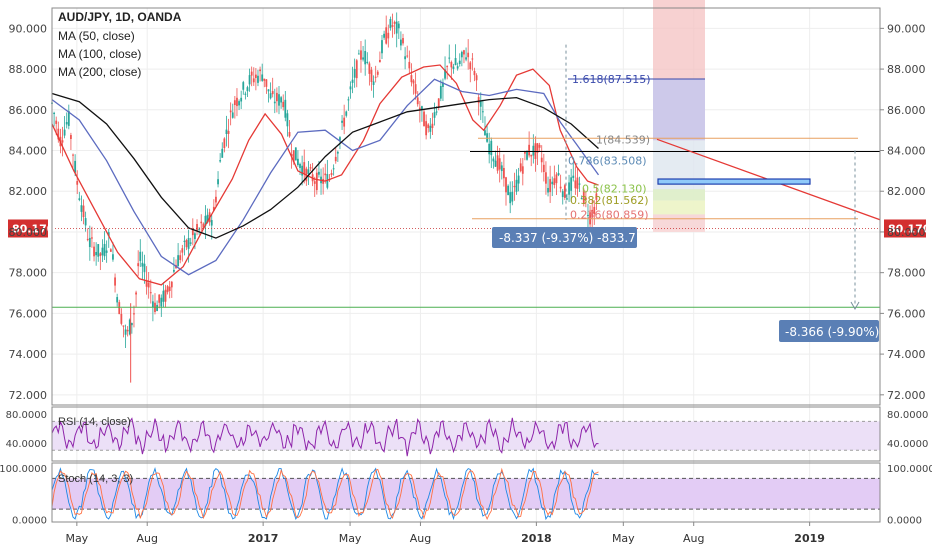 Image resolution: width=932 pixels, height=555 pixels. Describe the element at coordinates (325, 437) in the screenshot. I see `rsi-line` at that location.